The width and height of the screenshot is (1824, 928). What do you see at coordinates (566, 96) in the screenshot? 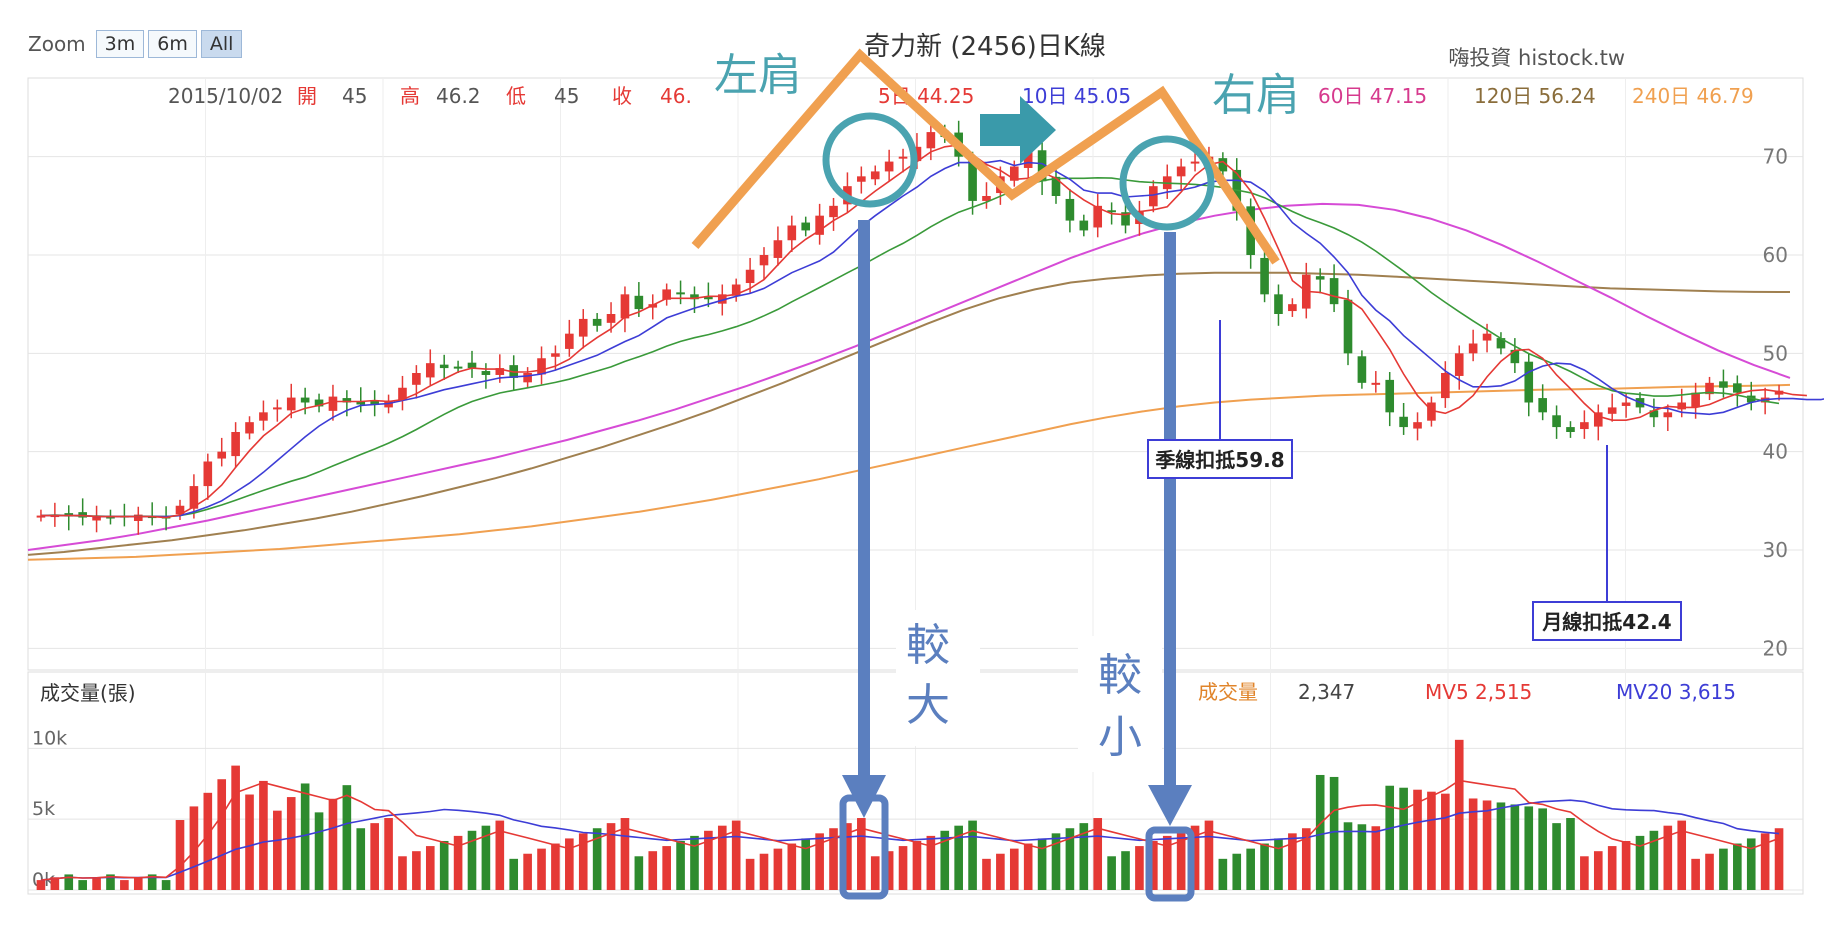
I see `ohlc-low: 45` at bounding box center [566, 96].